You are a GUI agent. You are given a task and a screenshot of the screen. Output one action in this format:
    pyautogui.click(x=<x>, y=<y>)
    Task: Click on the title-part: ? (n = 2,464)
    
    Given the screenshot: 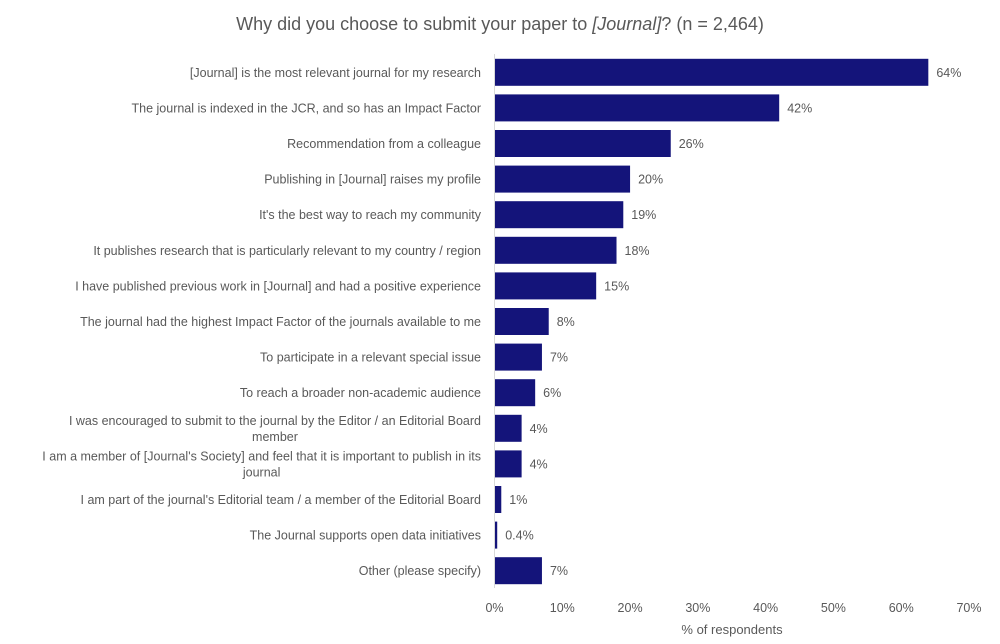 What is the action you would take?
    pyautogui.click(x=712, y=24)
    